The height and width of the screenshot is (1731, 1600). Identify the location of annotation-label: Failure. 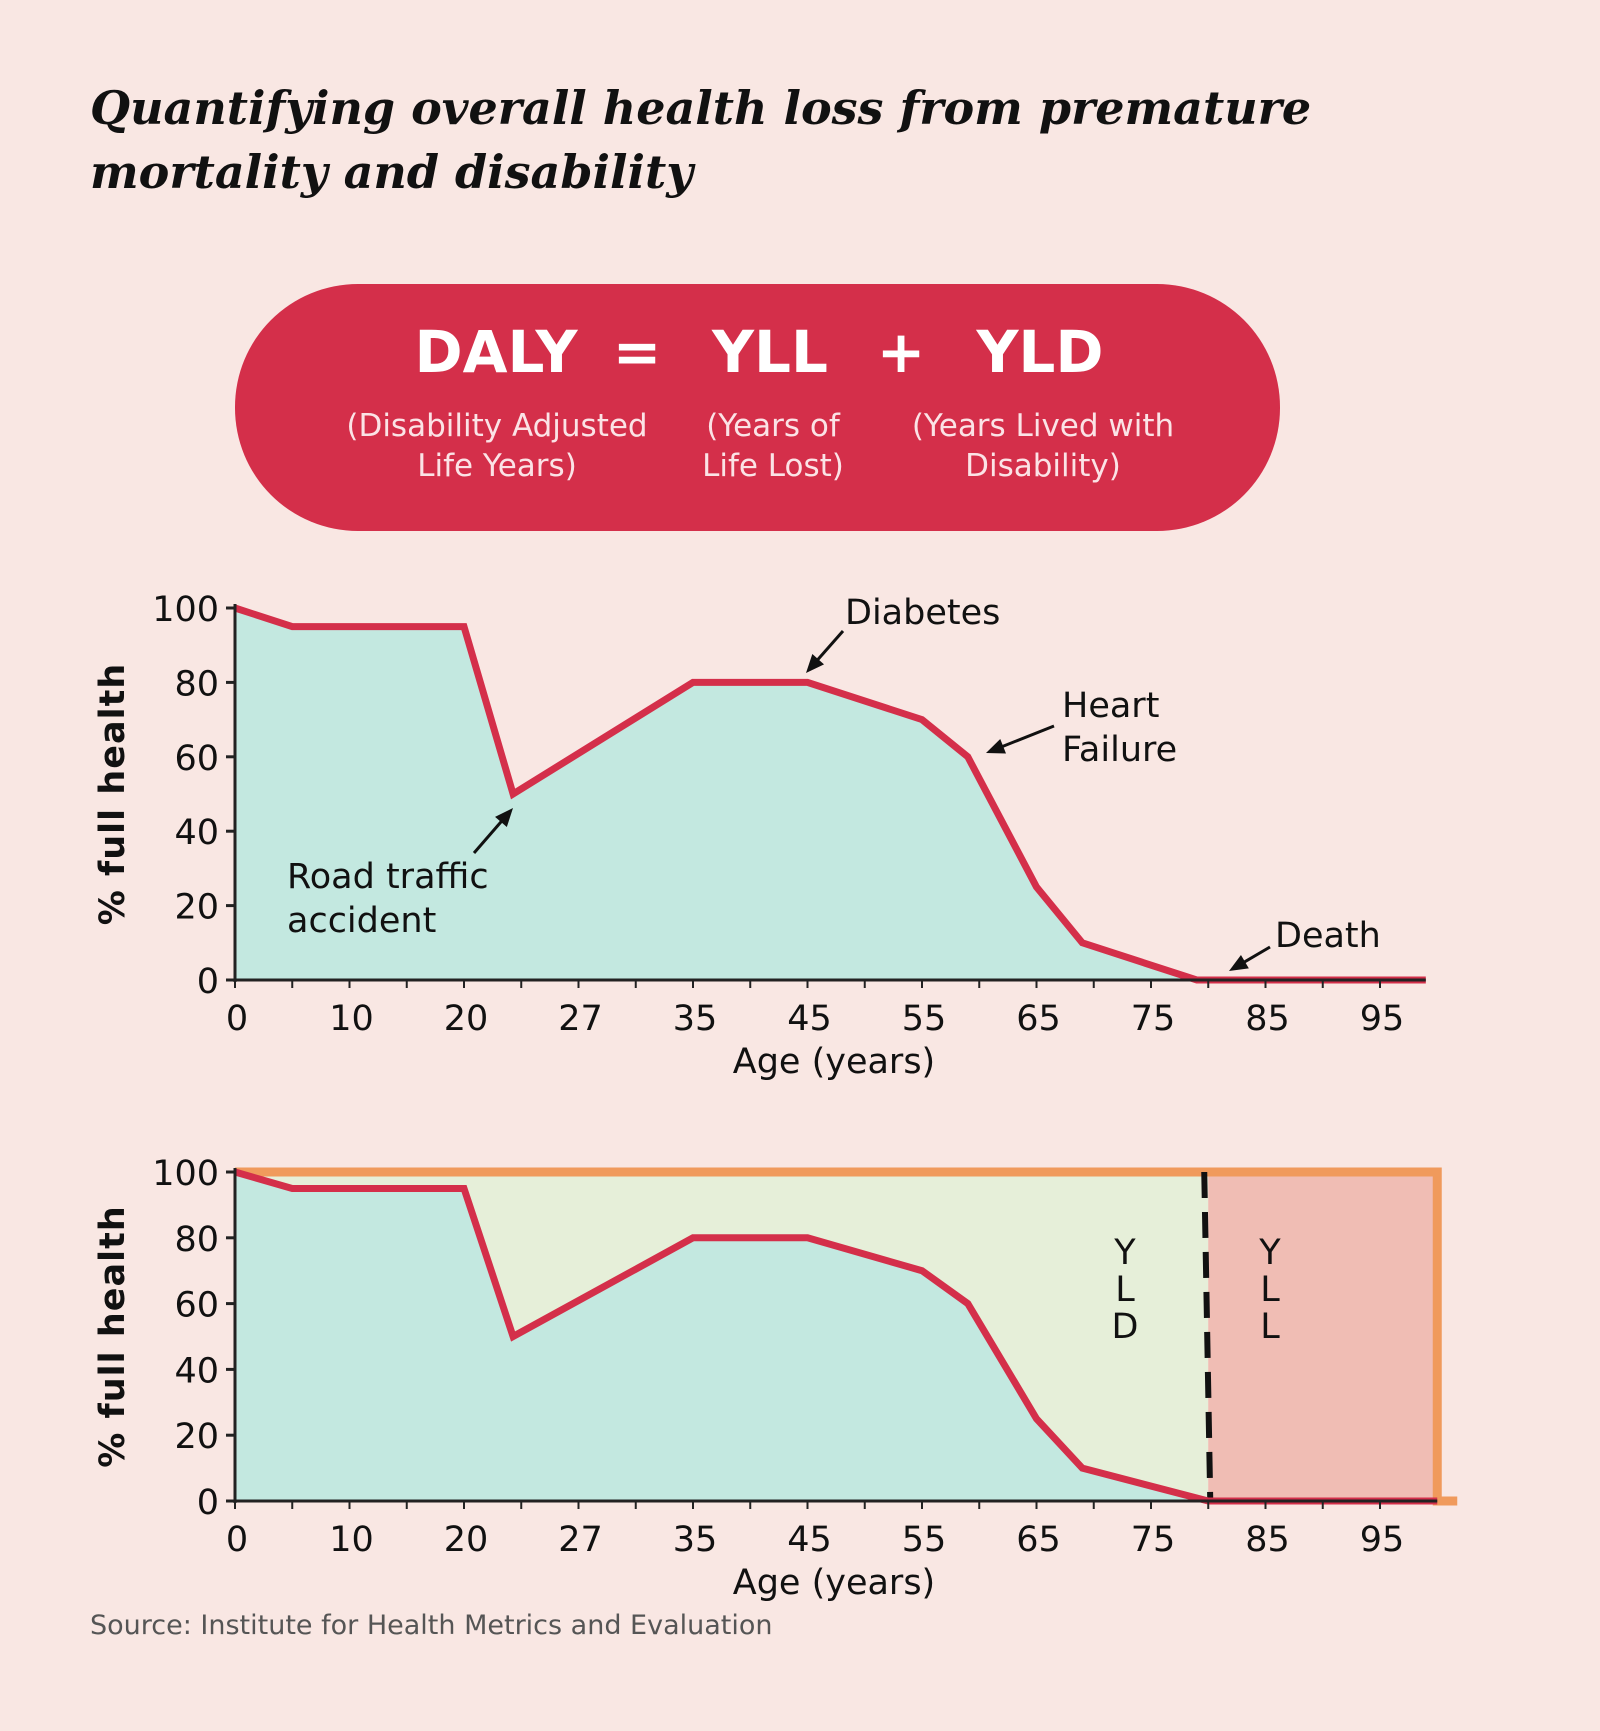
(1119, 750).